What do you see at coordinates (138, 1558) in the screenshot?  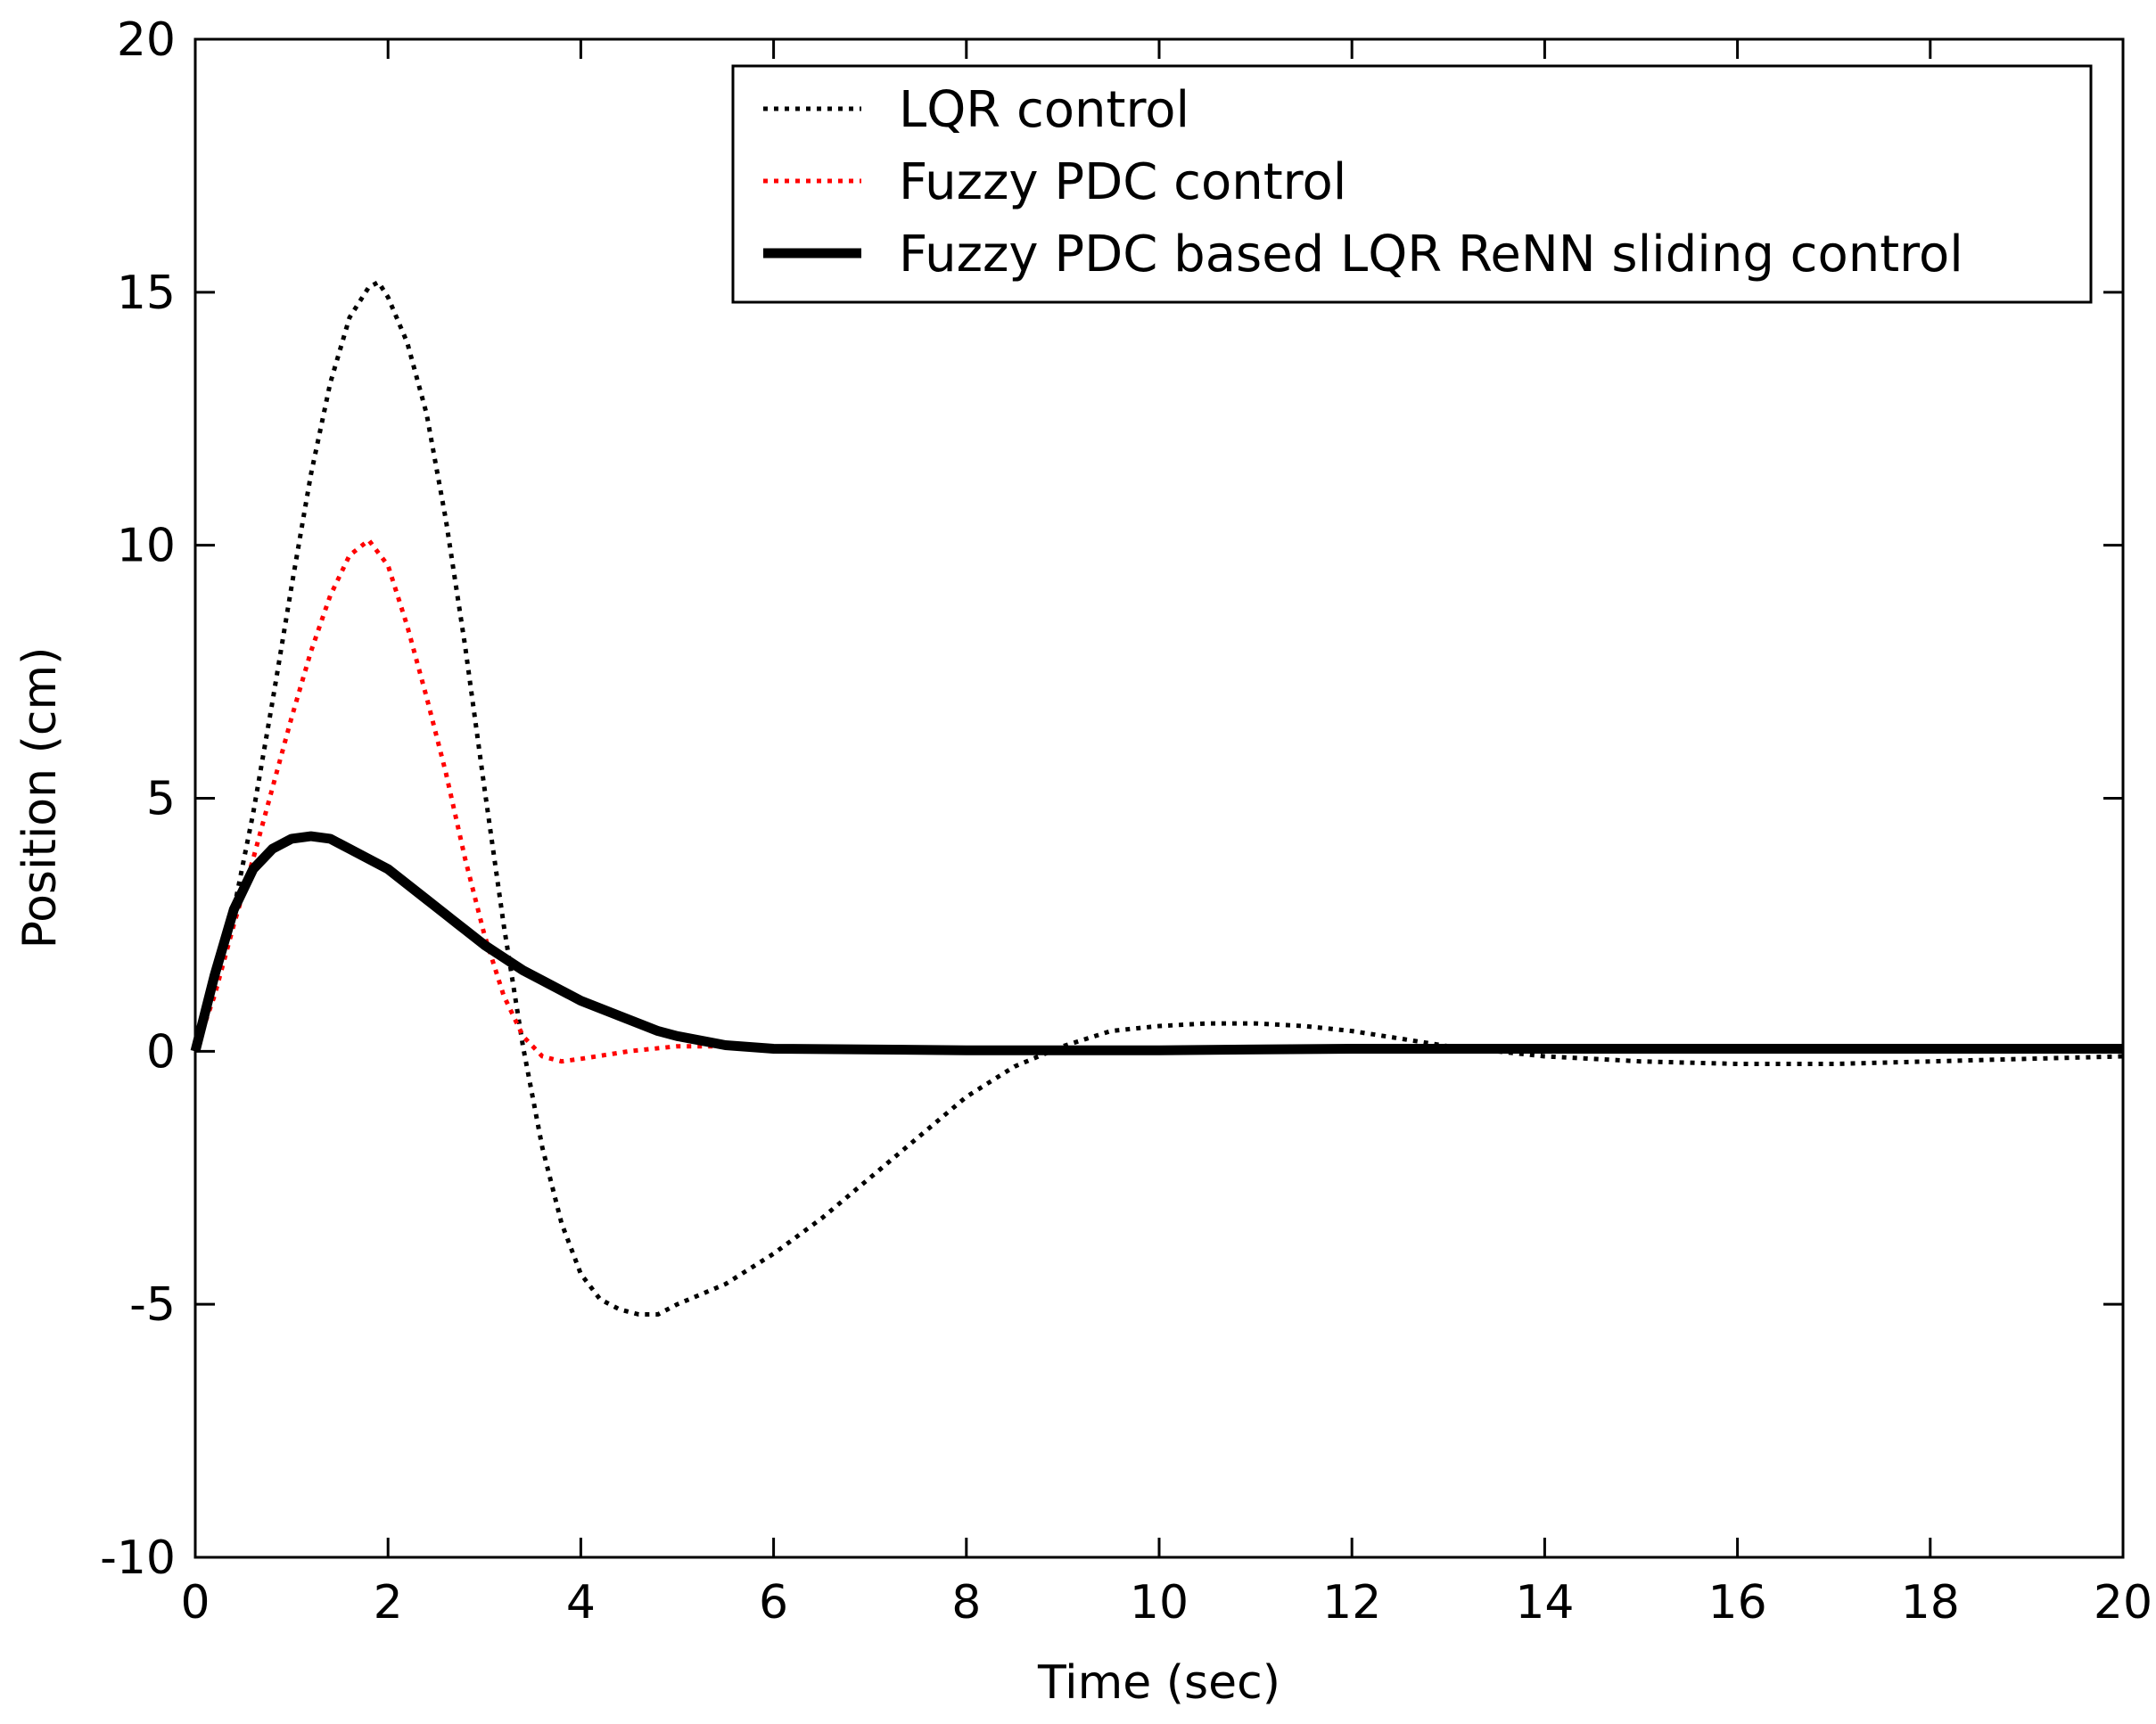 I see `y-tick-label: -10` at bounding box center [138, 1558].